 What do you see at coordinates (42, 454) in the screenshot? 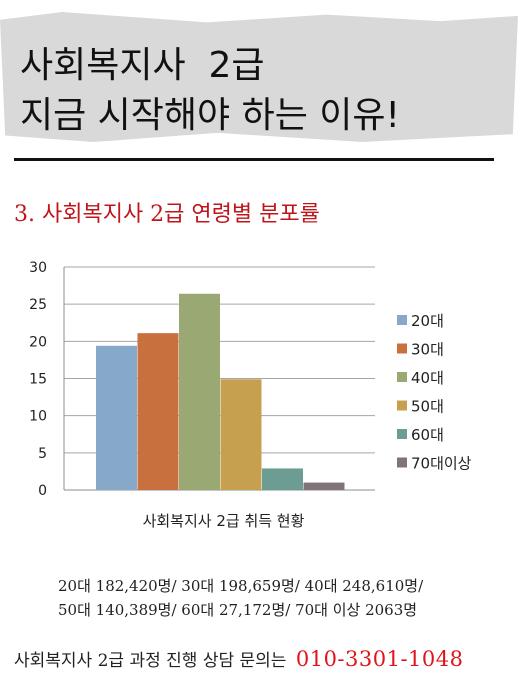
I see `y-tick-label: 5` at bounding box center [42, 454].